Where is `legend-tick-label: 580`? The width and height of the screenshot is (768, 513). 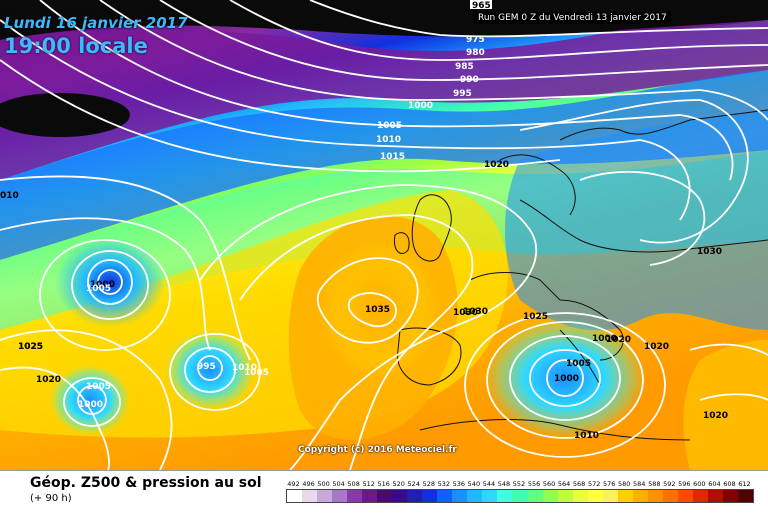
legend-tick-label: 580 is located at coordinates (624, 484).